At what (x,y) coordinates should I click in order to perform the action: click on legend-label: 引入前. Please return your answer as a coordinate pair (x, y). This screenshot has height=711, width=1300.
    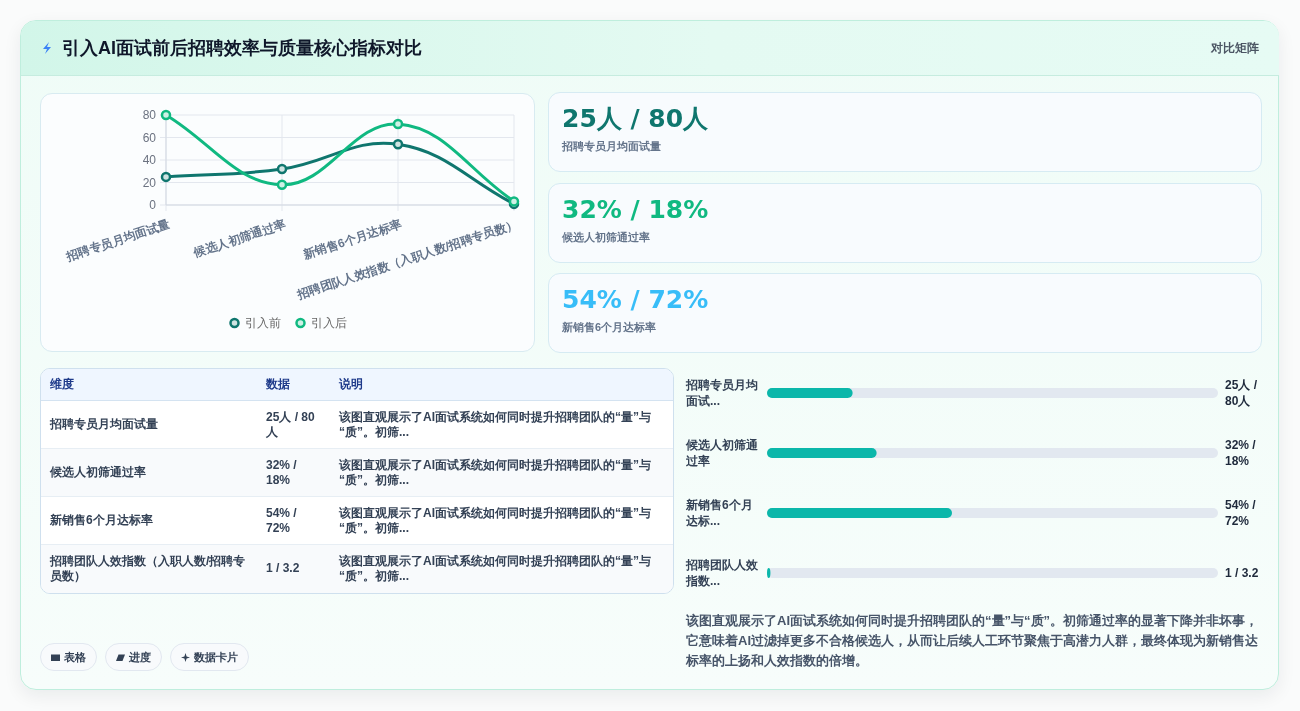
    Looking at the image, I should click on (262, 323).